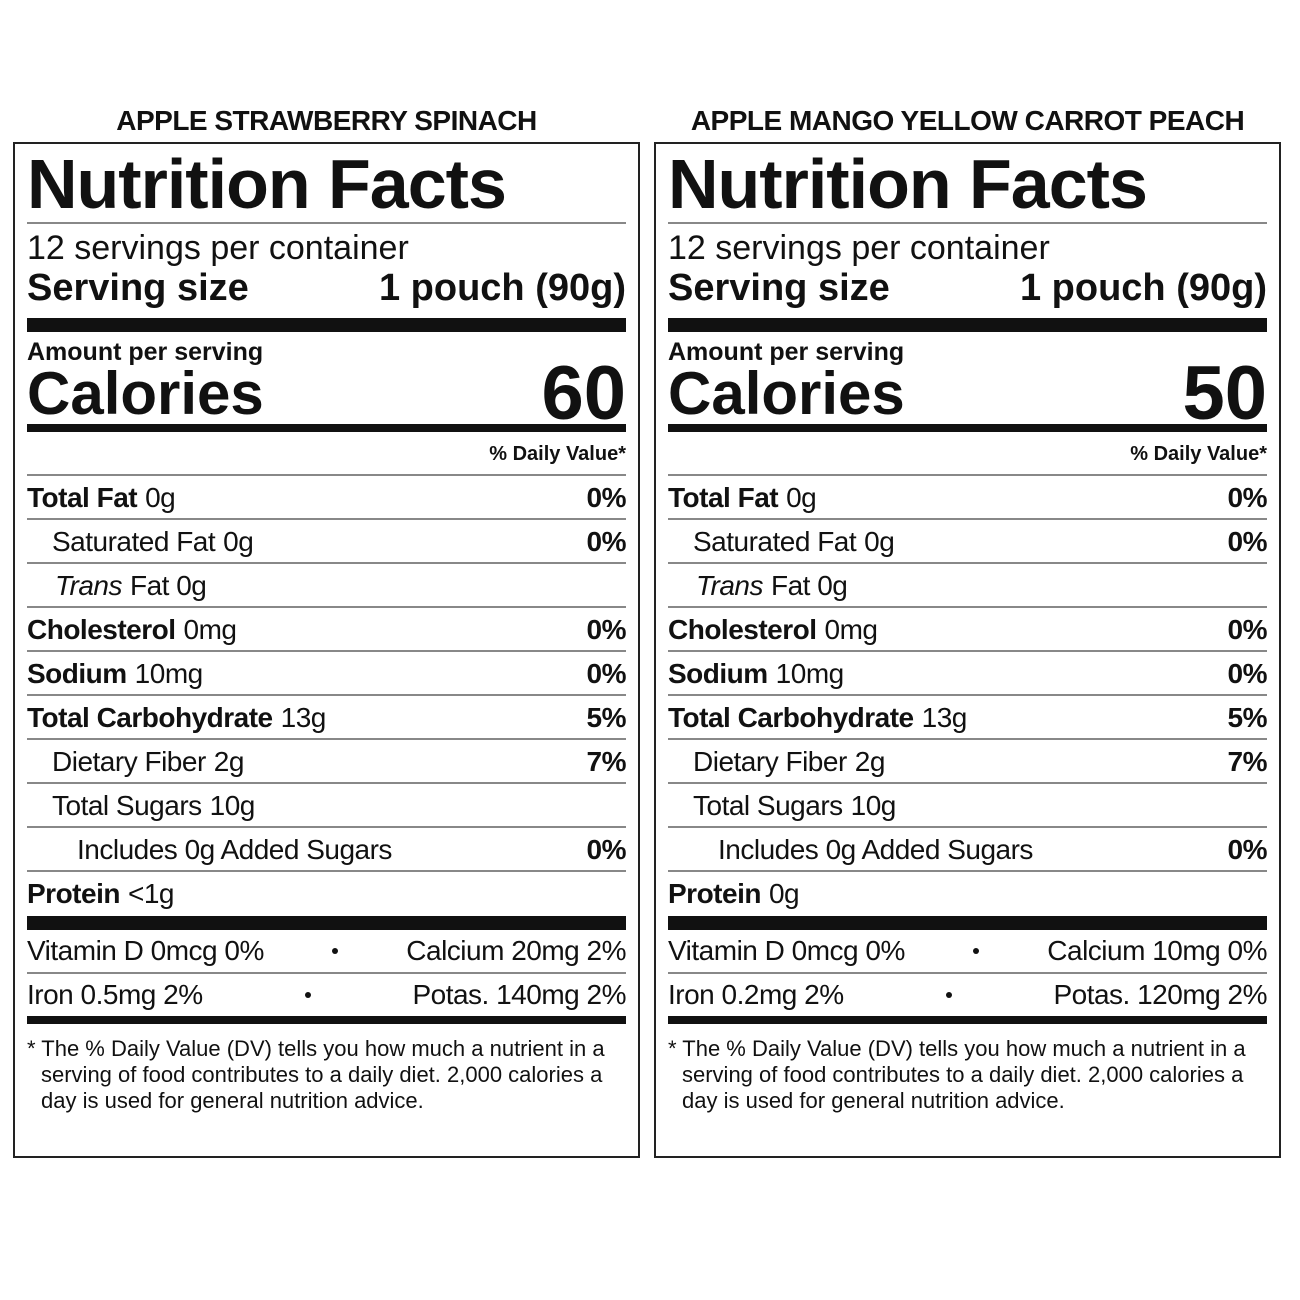 The image size is (1300, 1300). What do you see at coordinates (82, 497) in the screenshot?
I see `nutrient-name: Total Fat` at bounding box center [82, 497].